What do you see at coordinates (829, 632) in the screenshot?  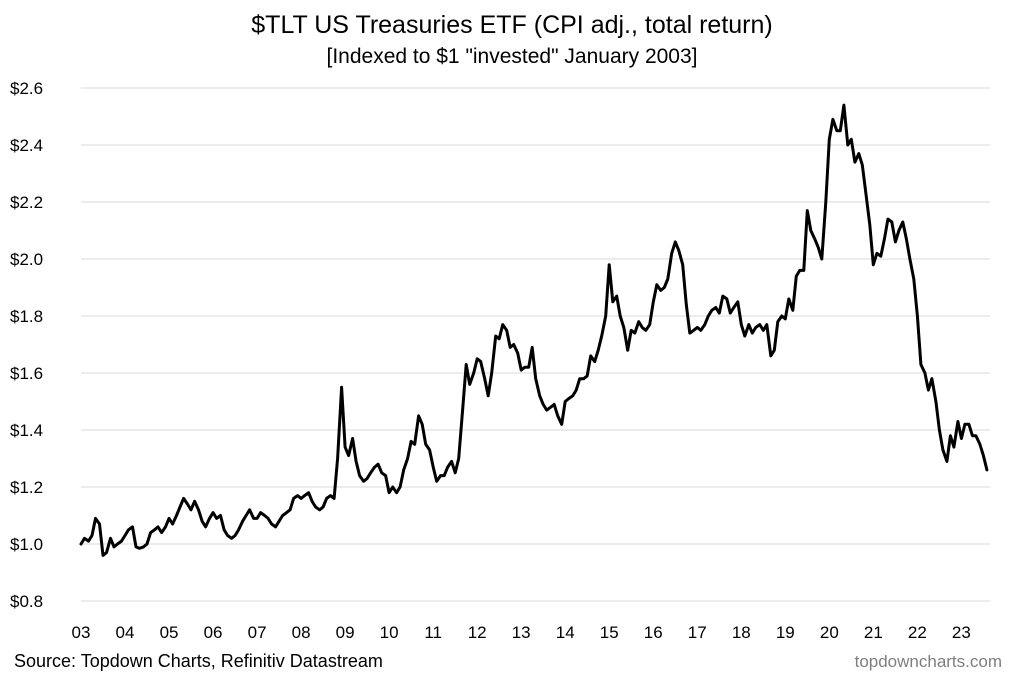 I see `x-tick-label: 20` at bounding box center [829, 632].